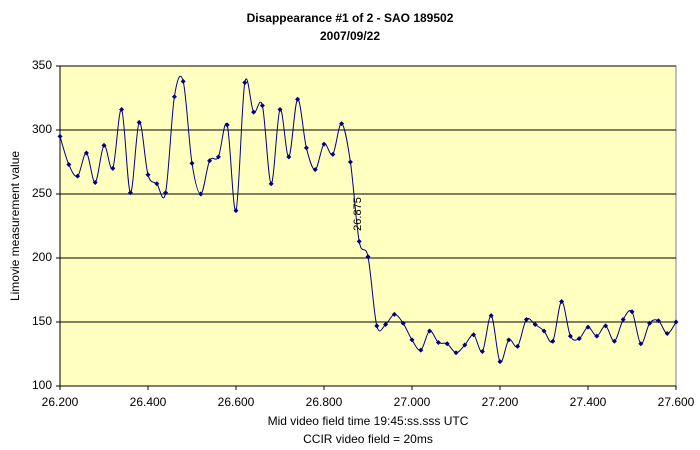  What do you see at coordinates (42, 385) in the screenshot?
I see `y-tick-label: 100` at bounding box center [42, 385].